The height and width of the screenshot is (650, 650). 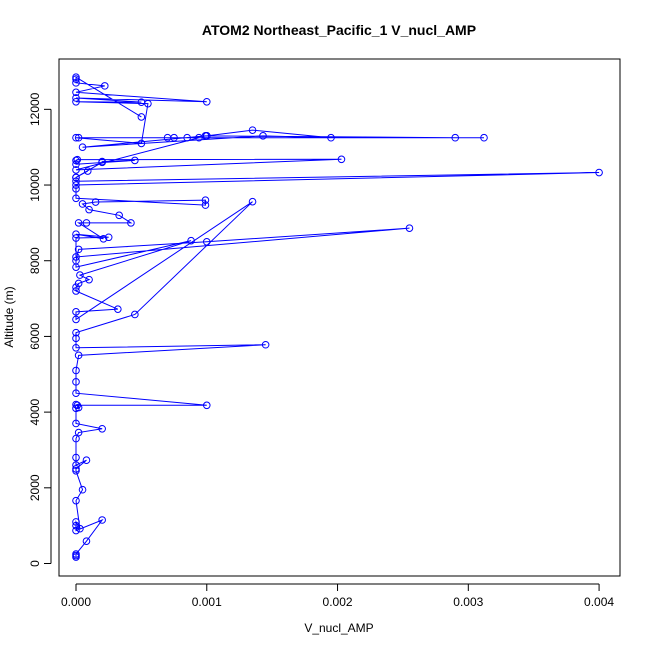 What do you see at coordinates (35, 260) in the screenshot?
I see `y-tick-label: 8000` at bounding box center [35, 260].